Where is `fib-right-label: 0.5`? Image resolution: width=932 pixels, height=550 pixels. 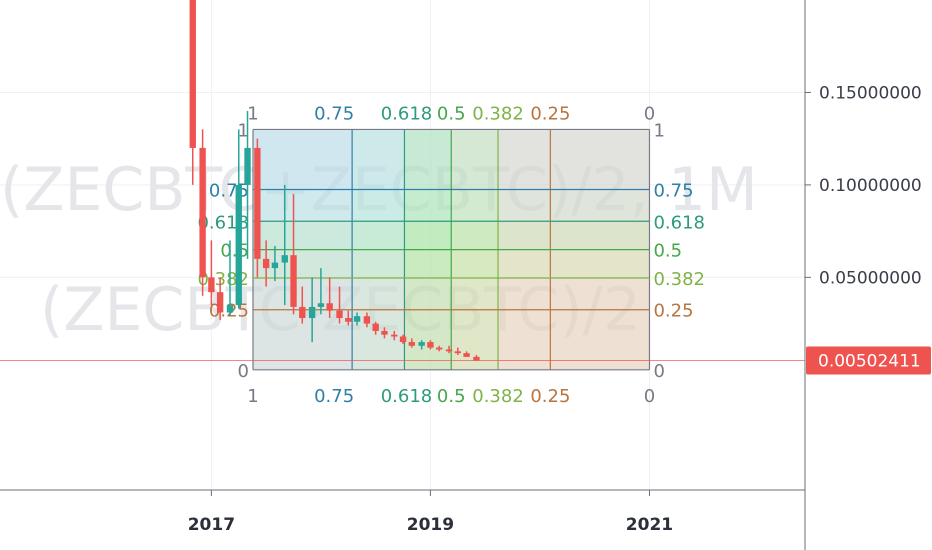
fib-right-label: 0.5 is located at coordinates (667, 251).